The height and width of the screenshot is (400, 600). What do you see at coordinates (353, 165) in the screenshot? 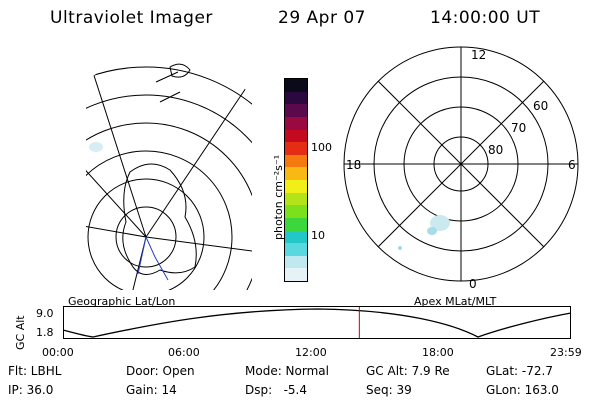
I see `mlt-label-18: 18` at bounding box center [353, 165].